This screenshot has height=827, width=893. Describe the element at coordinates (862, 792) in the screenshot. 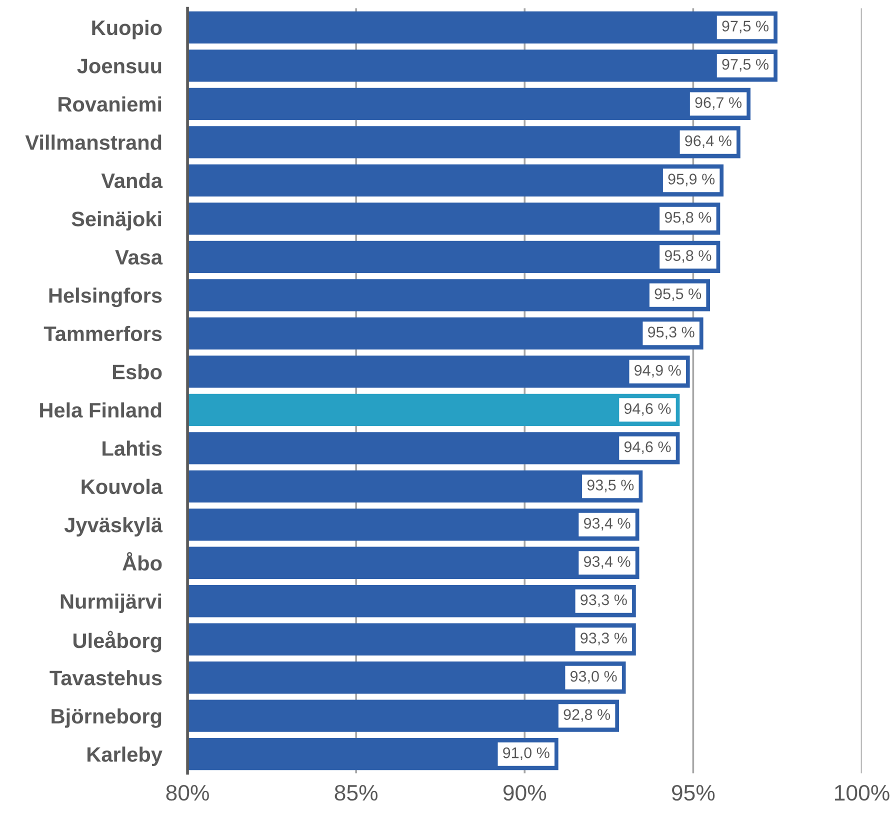

I see `x-tick-label: 100%` at that location.